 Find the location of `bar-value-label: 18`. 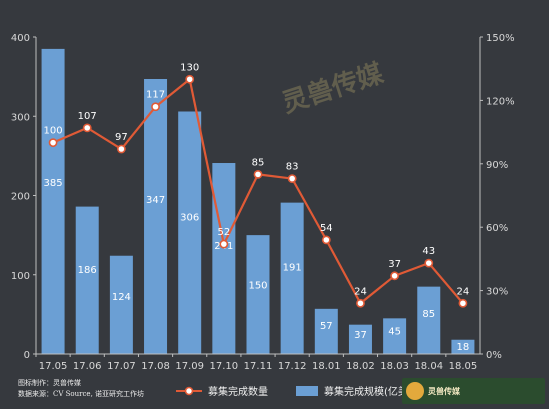

bar-value-label: 18 is located at coordinates (463, 347).